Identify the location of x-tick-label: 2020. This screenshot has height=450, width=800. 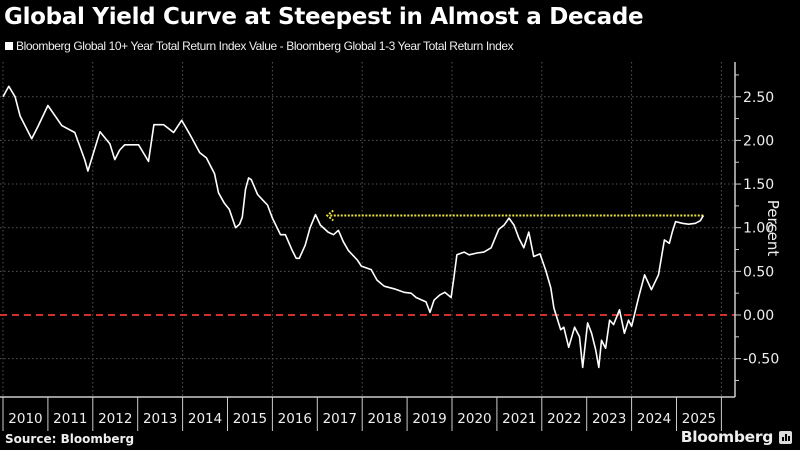
(474, 419).